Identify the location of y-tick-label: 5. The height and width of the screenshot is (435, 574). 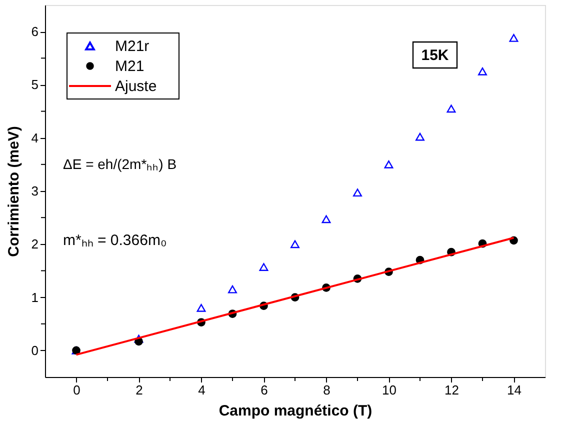
(34, 84).